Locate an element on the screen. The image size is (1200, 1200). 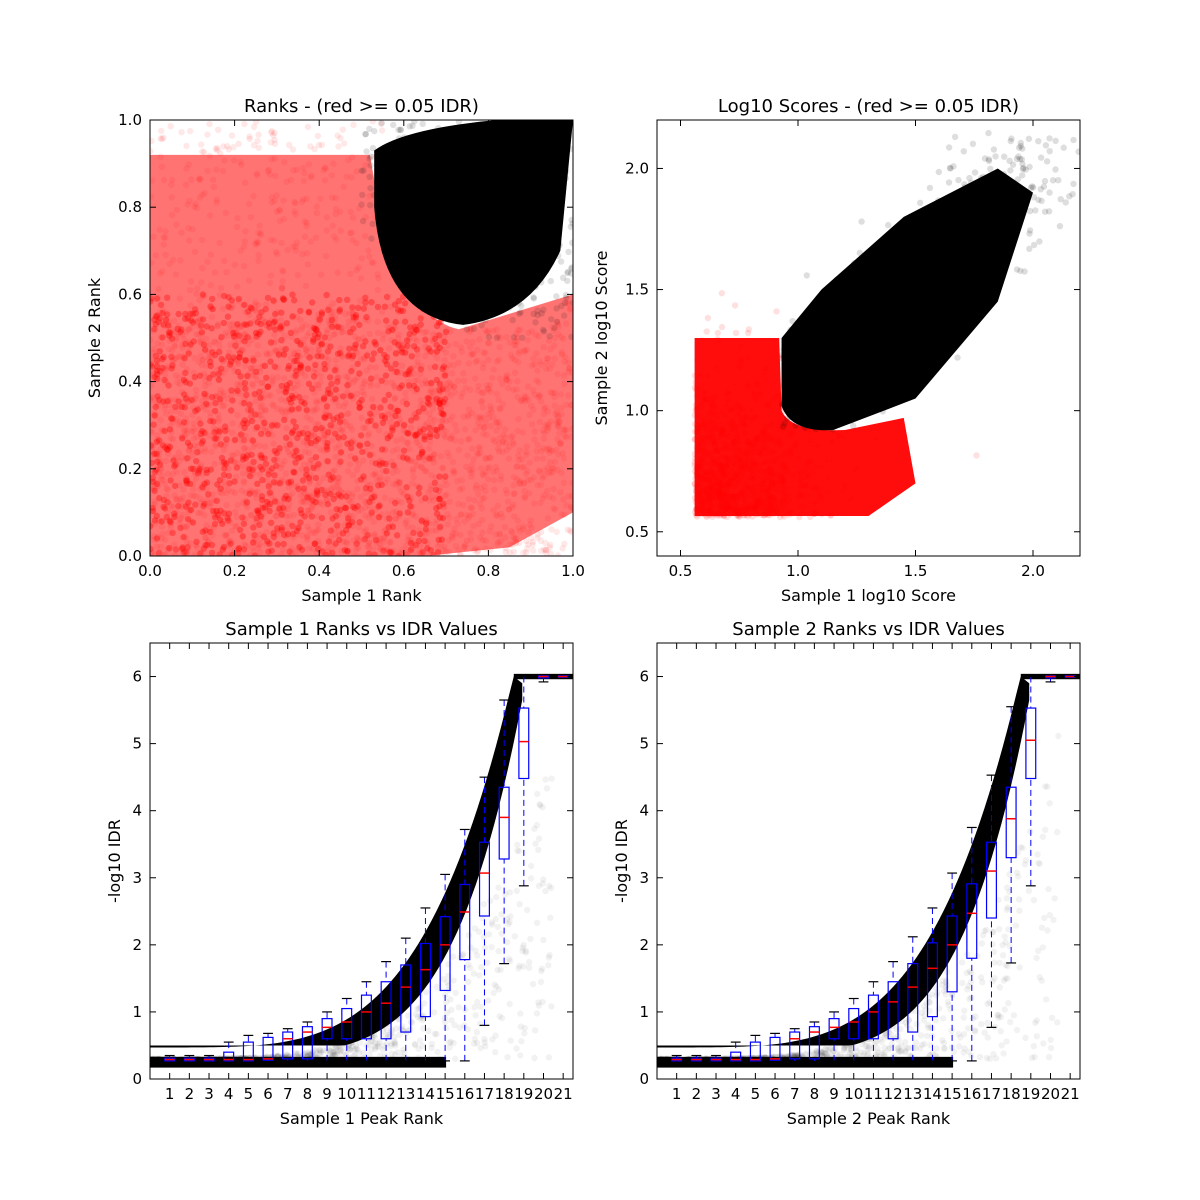
series-not-significant is located at coordinates (361, 338).